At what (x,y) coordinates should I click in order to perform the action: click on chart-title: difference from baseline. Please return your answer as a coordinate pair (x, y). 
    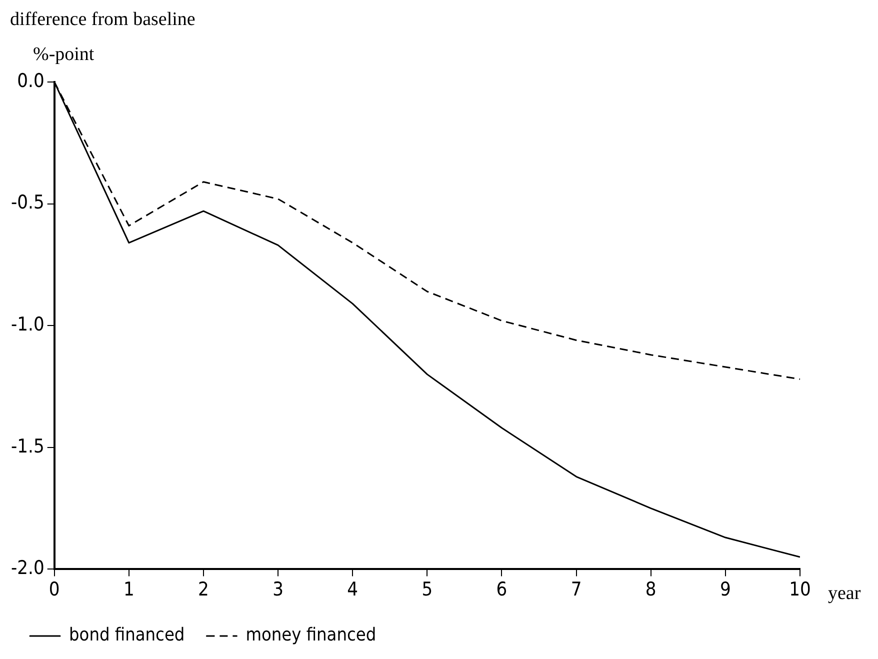
    Looking at the image, I should click on (103, 19).